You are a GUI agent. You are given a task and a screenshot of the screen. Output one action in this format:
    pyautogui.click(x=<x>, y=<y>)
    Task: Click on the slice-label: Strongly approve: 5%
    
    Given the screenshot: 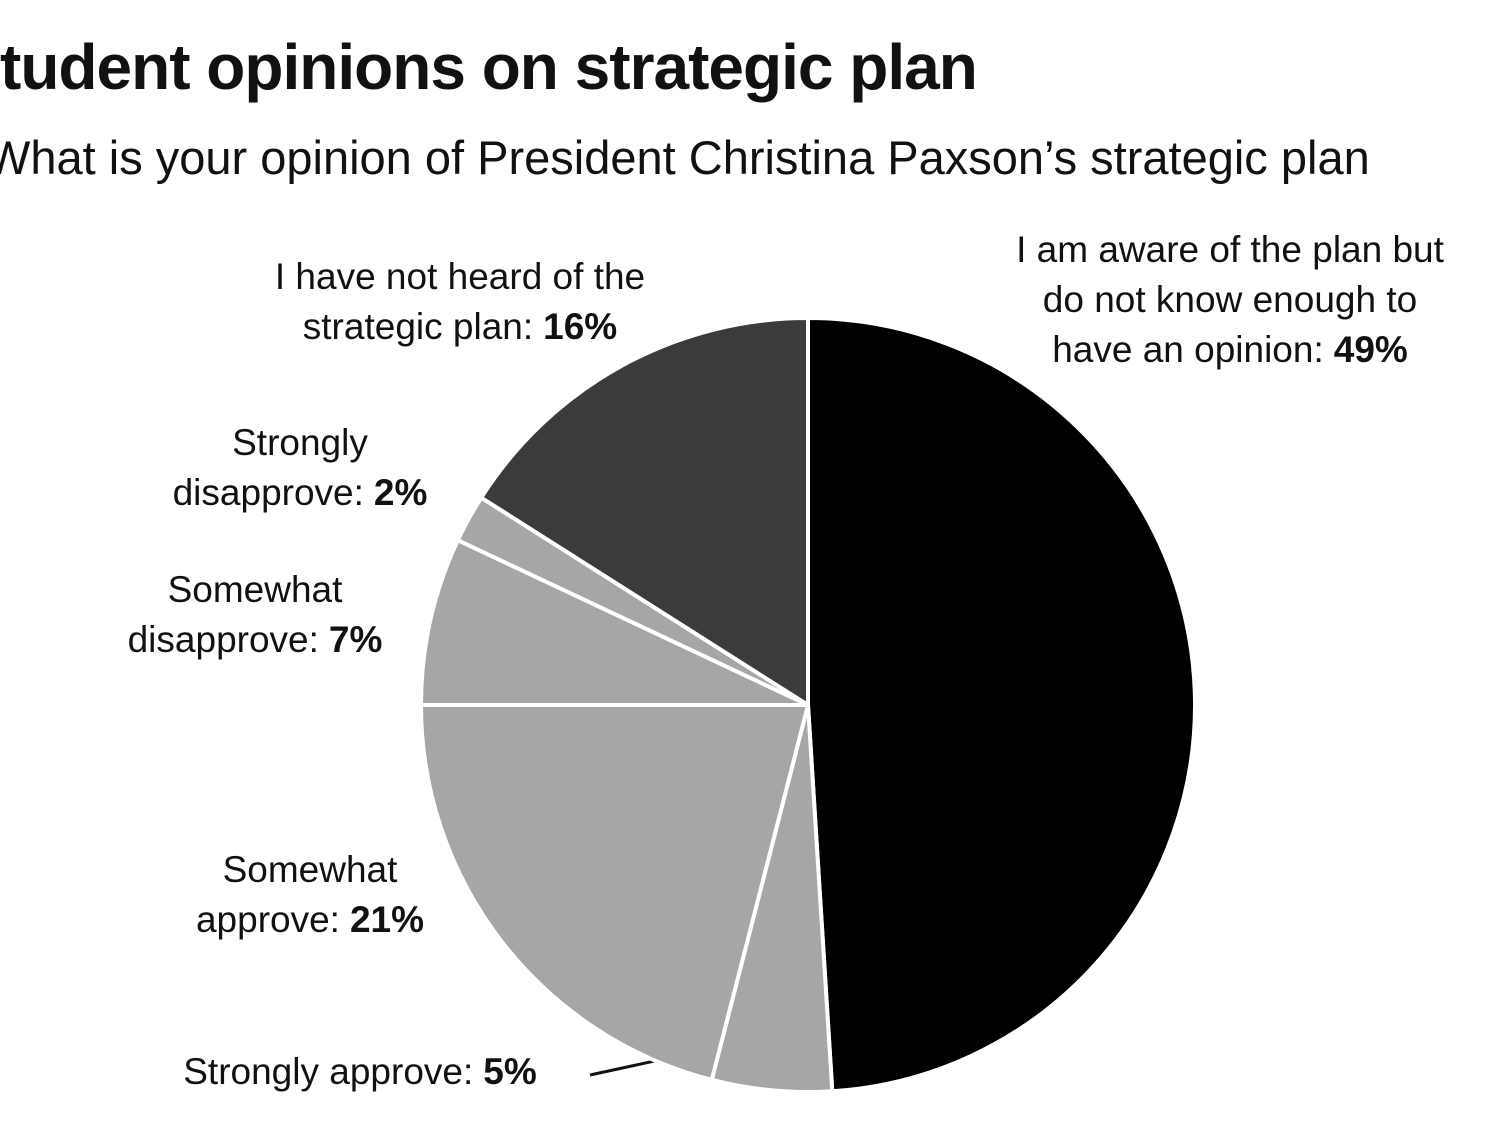 What is the action you would take?
    pyautogui.click(x=360, y=1072)
    